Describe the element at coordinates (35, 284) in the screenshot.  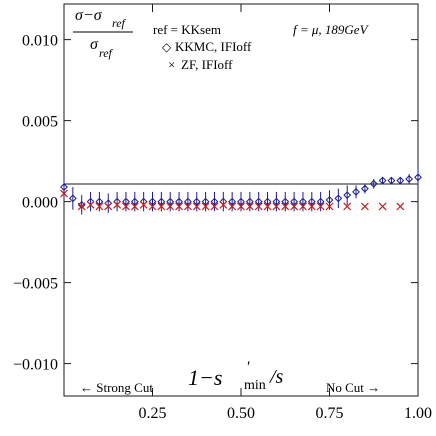
I see `y-tick-label: −0.005` at that location.